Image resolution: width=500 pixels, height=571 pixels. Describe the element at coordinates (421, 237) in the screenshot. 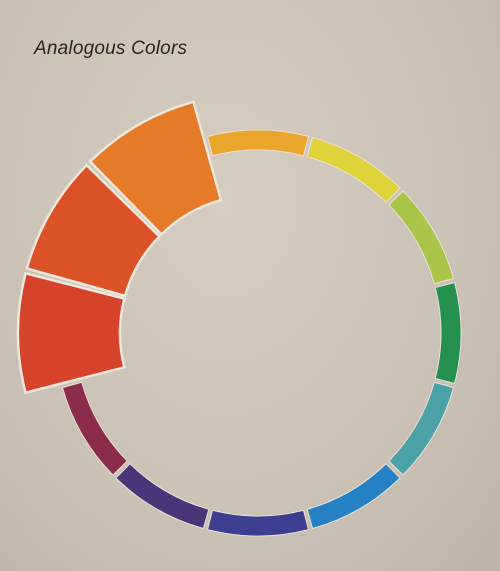

I see `yellow-green-segment` at that location.